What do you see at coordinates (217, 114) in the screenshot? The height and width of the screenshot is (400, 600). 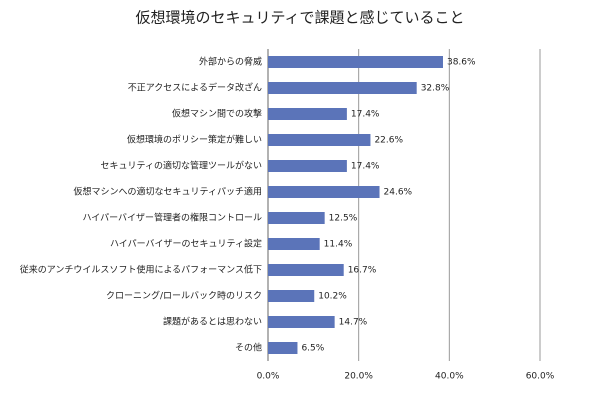 I see `y-tick-label: 仮想マシン間での攻撃` at bounding box center [217, 114].